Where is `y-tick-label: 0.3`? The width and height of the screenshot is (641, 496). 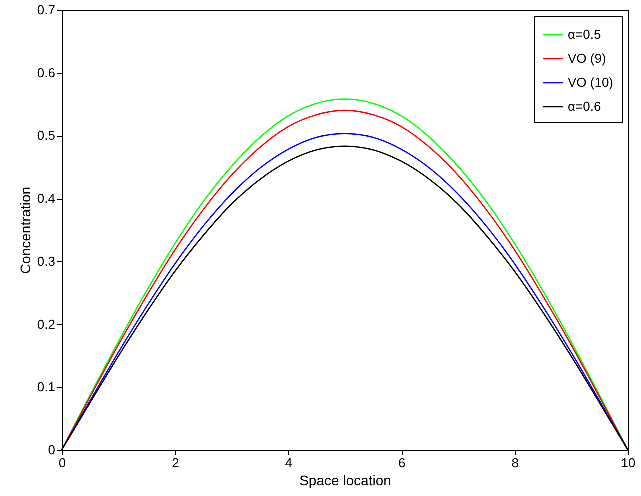
y-tick-label: 0.3 is located at coordinates (46, 261).